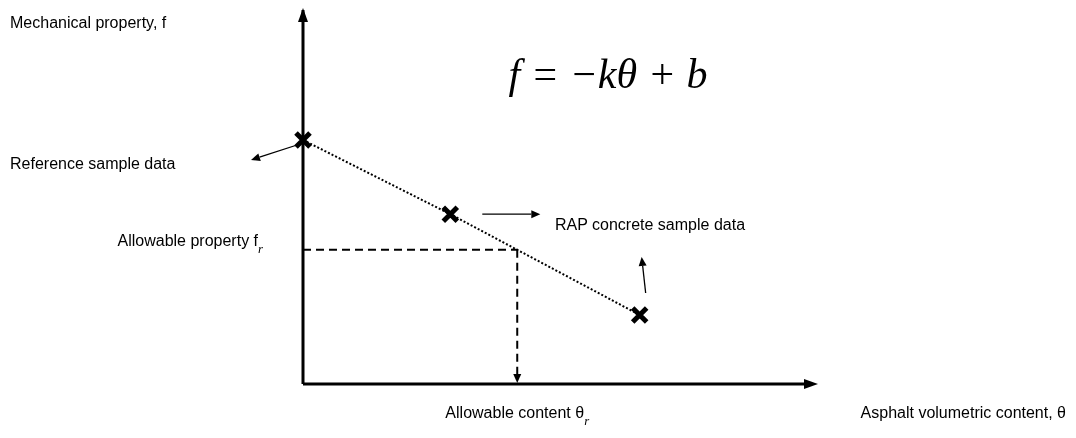  Describe the element at coordinates (191, 243) in the screenshot. I see `ref-line-label: Allowable property f$_{r}$` at that location.